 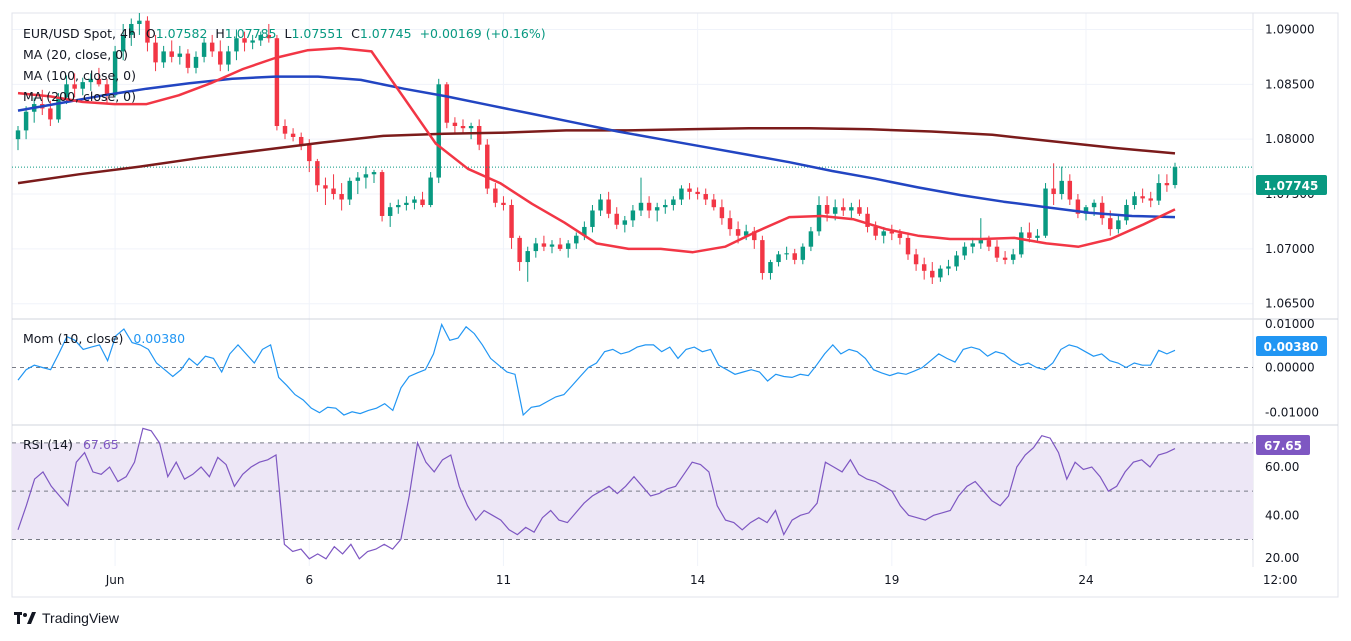 What do you see at coordinates (151, 33) in the screenshot?
I see `open-label: O` at bounding box center [151, 33].